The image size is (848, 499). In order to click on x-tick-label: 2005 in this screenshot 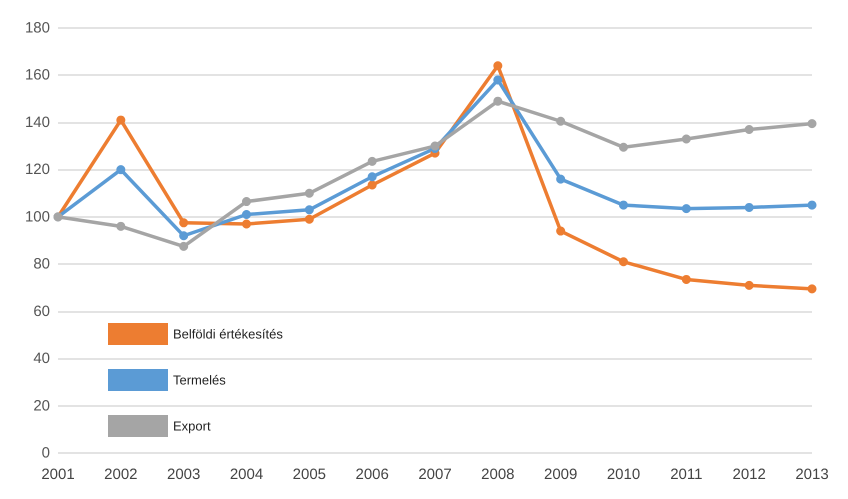, I will do `click(309, 474)`.